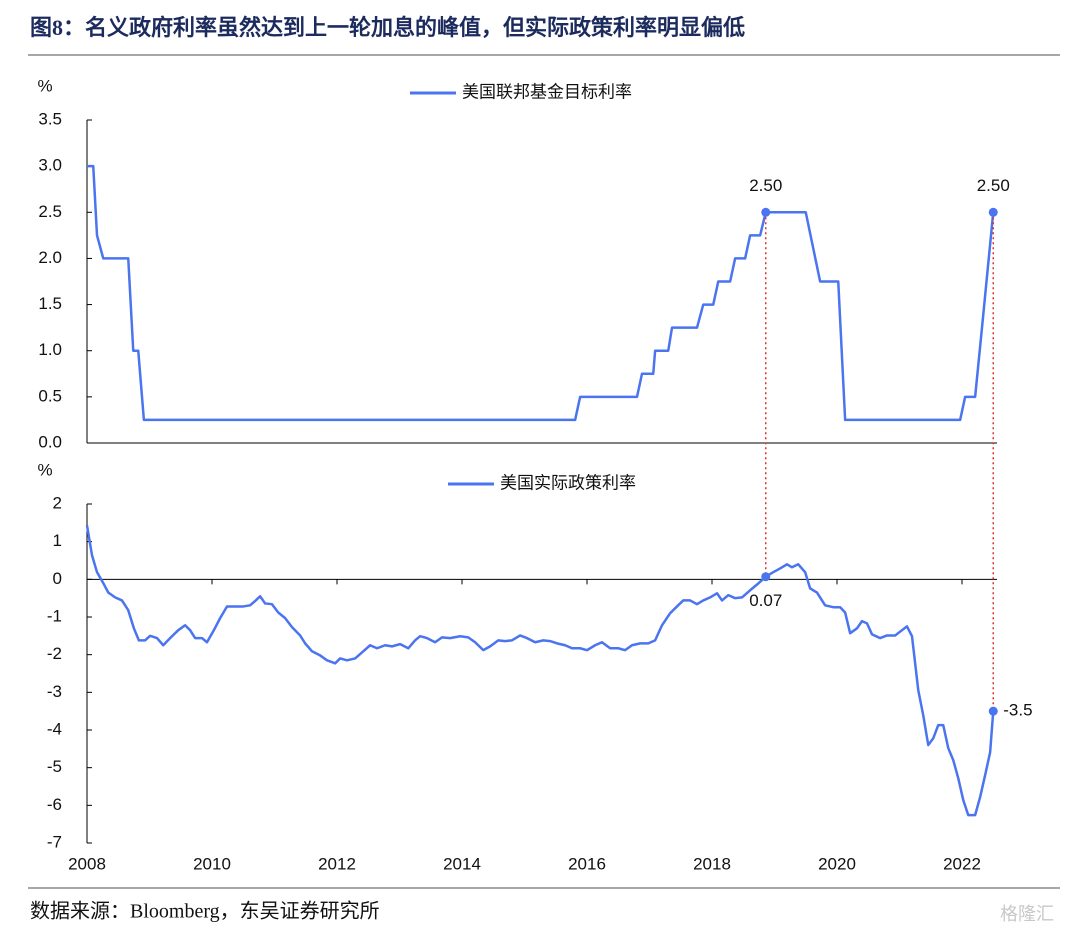 The height and width of the screenshot is (940, 1080). Describe the element at coordinates (87, 863) in the screenshot. I see `x-tick-label: 2008` at that location.